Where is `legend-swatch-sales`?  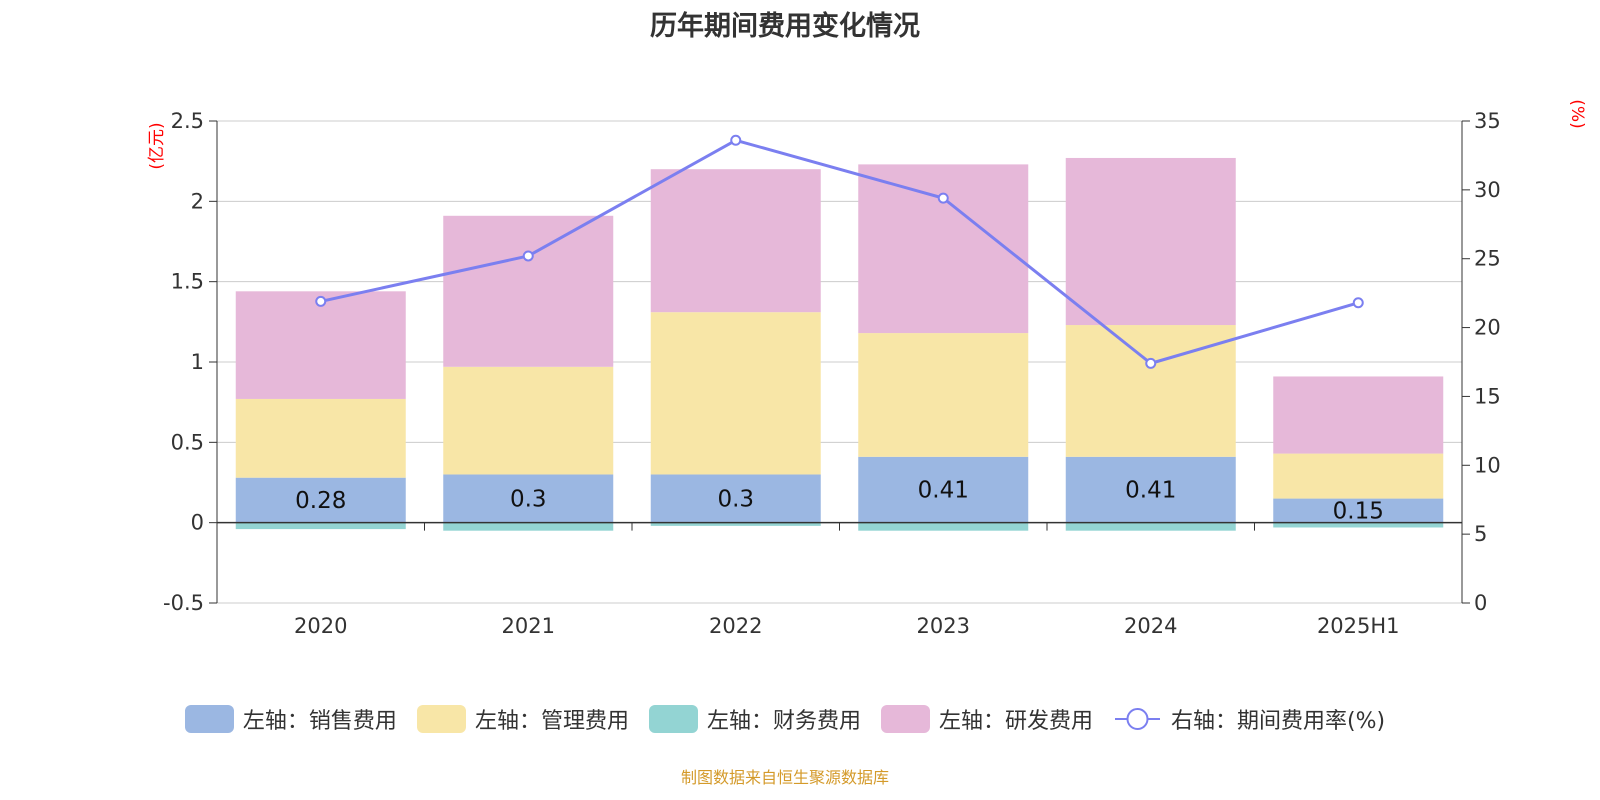
legend-swatch-sales is located at coordinates (209, 719).